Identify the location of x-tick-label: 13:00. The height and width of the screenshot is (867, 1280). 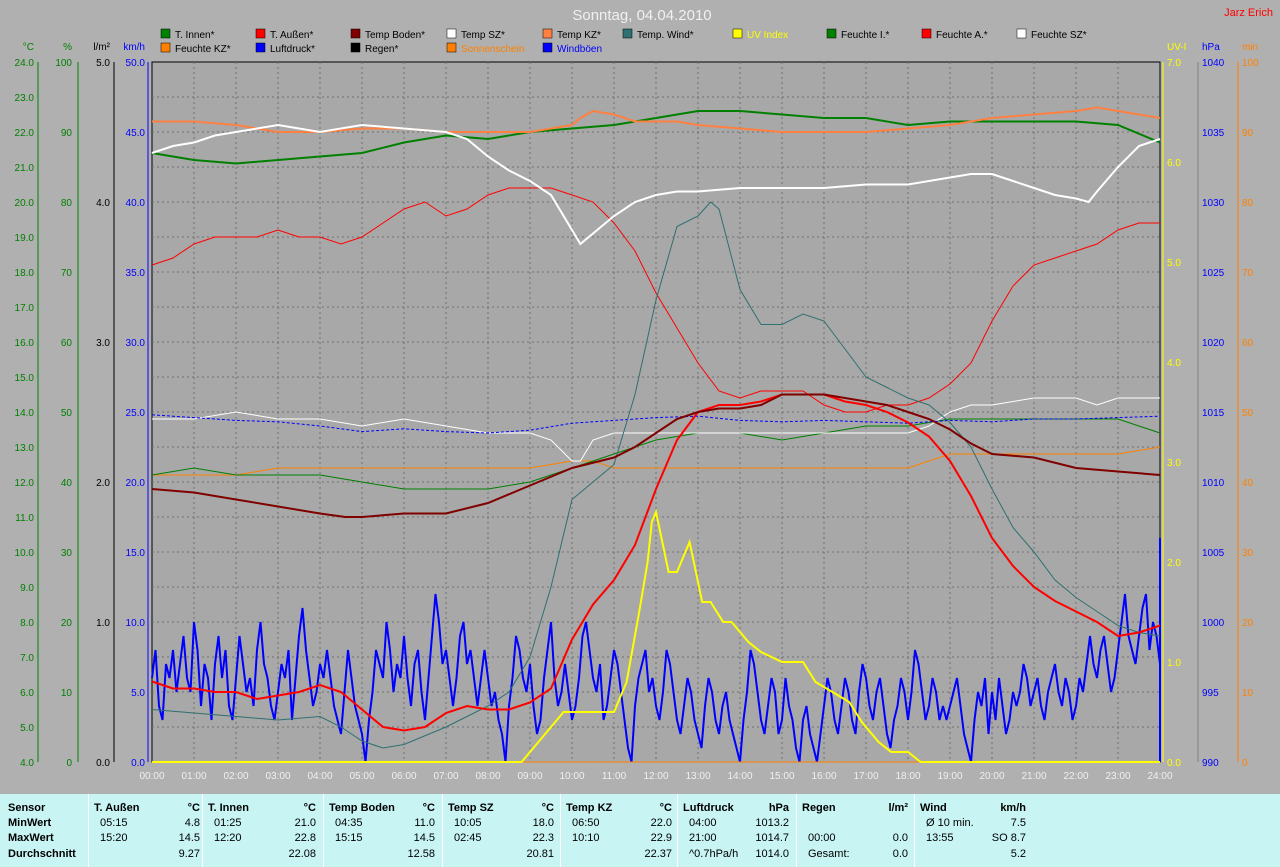
(697, 776).